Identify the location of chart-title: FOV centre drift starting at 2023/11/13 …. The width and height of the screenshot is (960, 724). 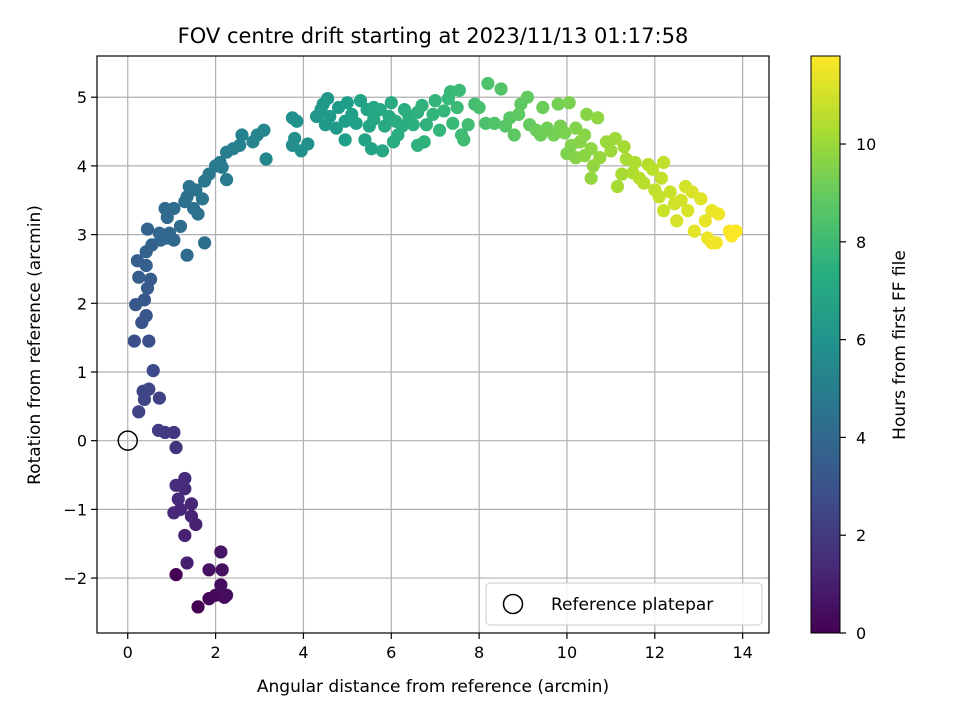
(433, 36).